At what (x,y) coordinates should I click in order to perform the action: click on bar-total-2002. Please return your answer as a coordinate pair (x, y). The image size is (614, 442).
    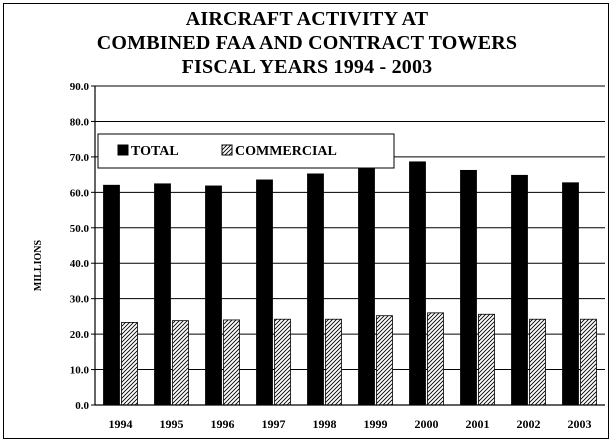
    Looking at the image, I should click on (519, 290).